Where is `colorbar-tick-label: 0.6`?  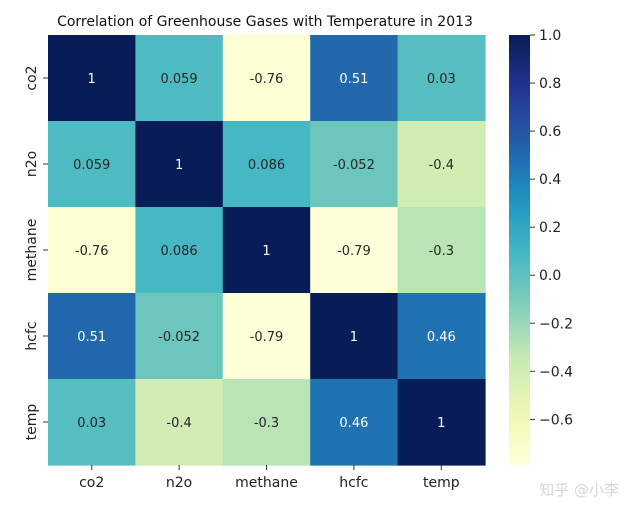 colorbar-tick-label: 0.6 is located at coordinates (550, 132).